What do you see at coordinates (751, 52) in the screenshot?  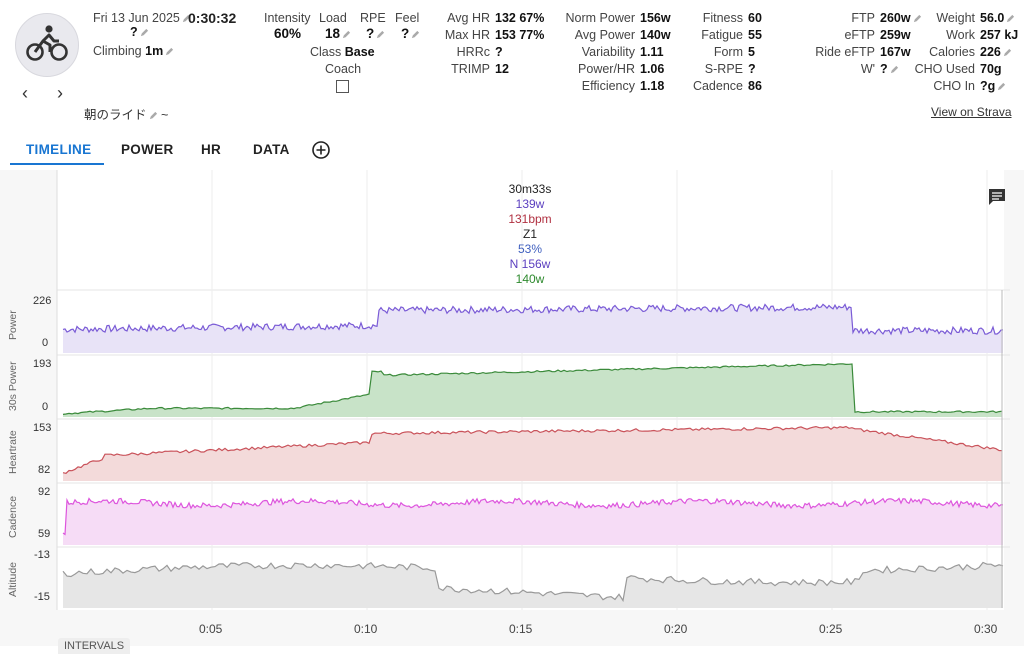 I see `stat-value: 5` at bounding box center [751, 52].